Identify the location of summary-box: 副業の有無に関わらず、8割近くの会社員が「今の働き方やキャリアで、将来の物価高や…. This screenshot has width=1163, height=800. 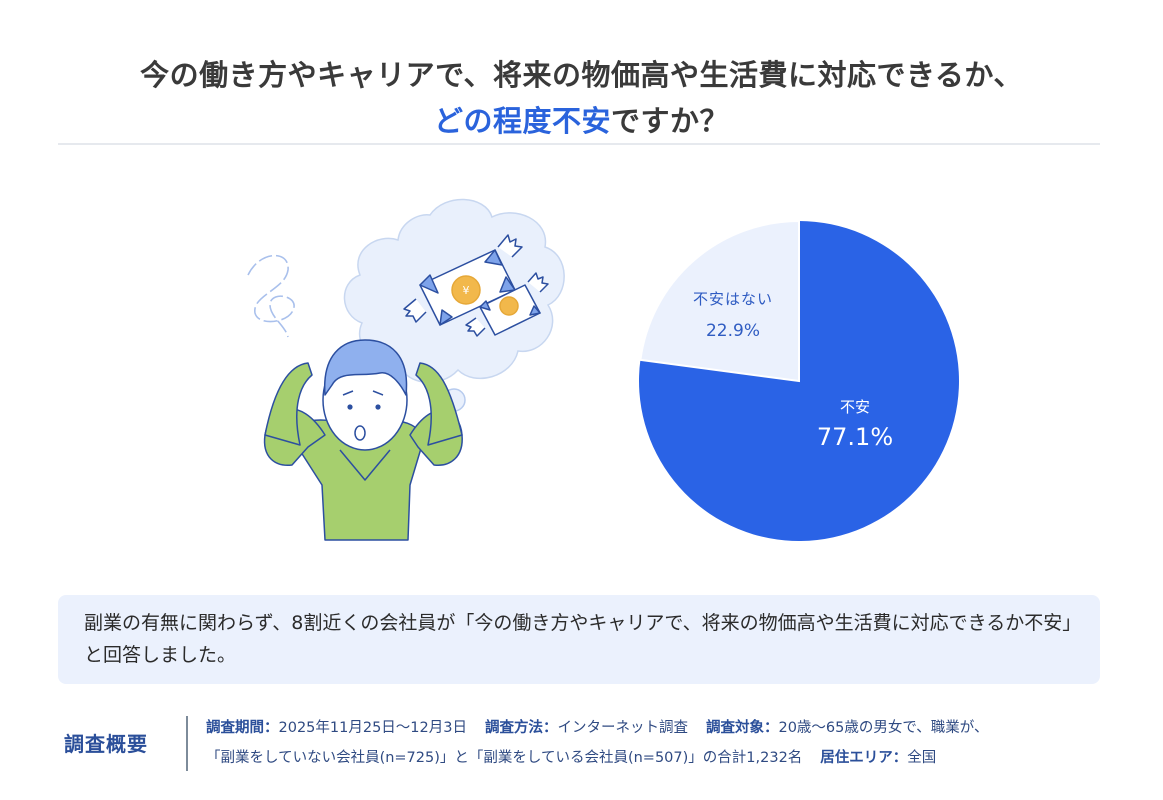
(579, 639).